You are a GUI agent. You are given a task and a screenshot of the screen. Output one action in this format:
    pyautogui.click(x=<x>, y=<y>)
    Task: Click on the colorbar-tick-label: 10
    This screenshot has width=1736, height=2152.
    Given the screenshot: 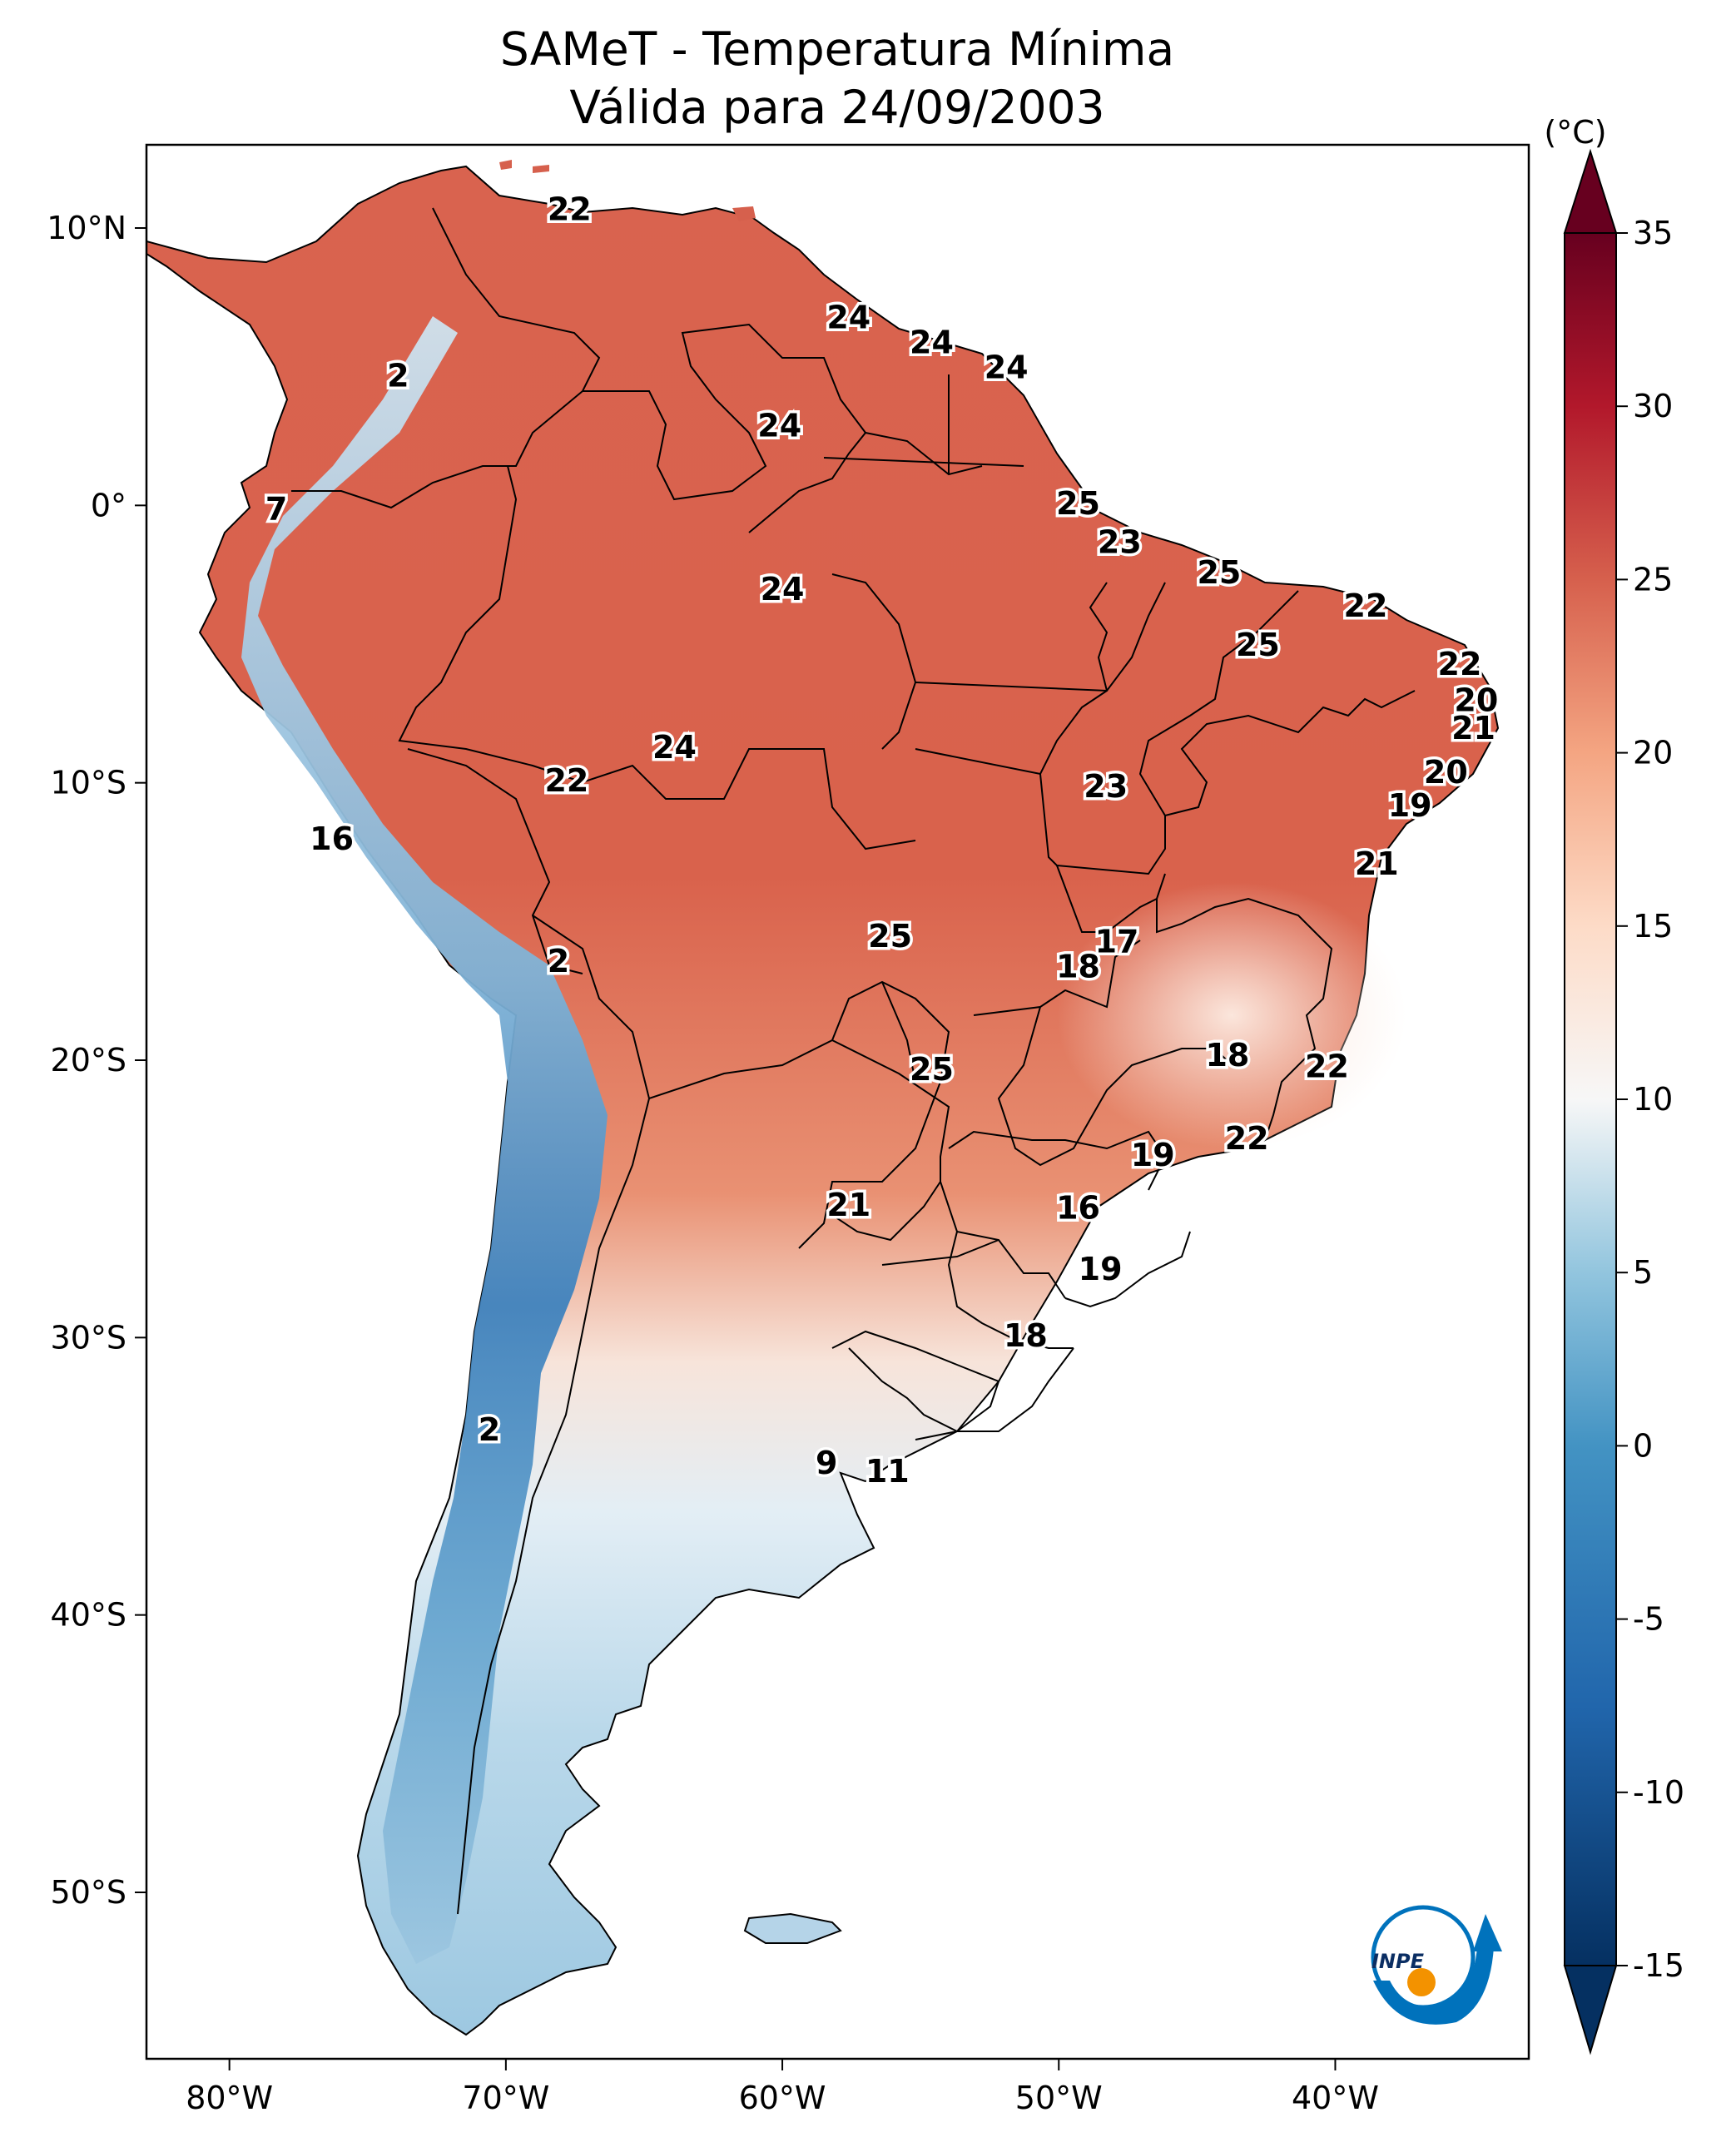 What is the action you would take?
    pyautogui.click(x=1653, y=1099)
    